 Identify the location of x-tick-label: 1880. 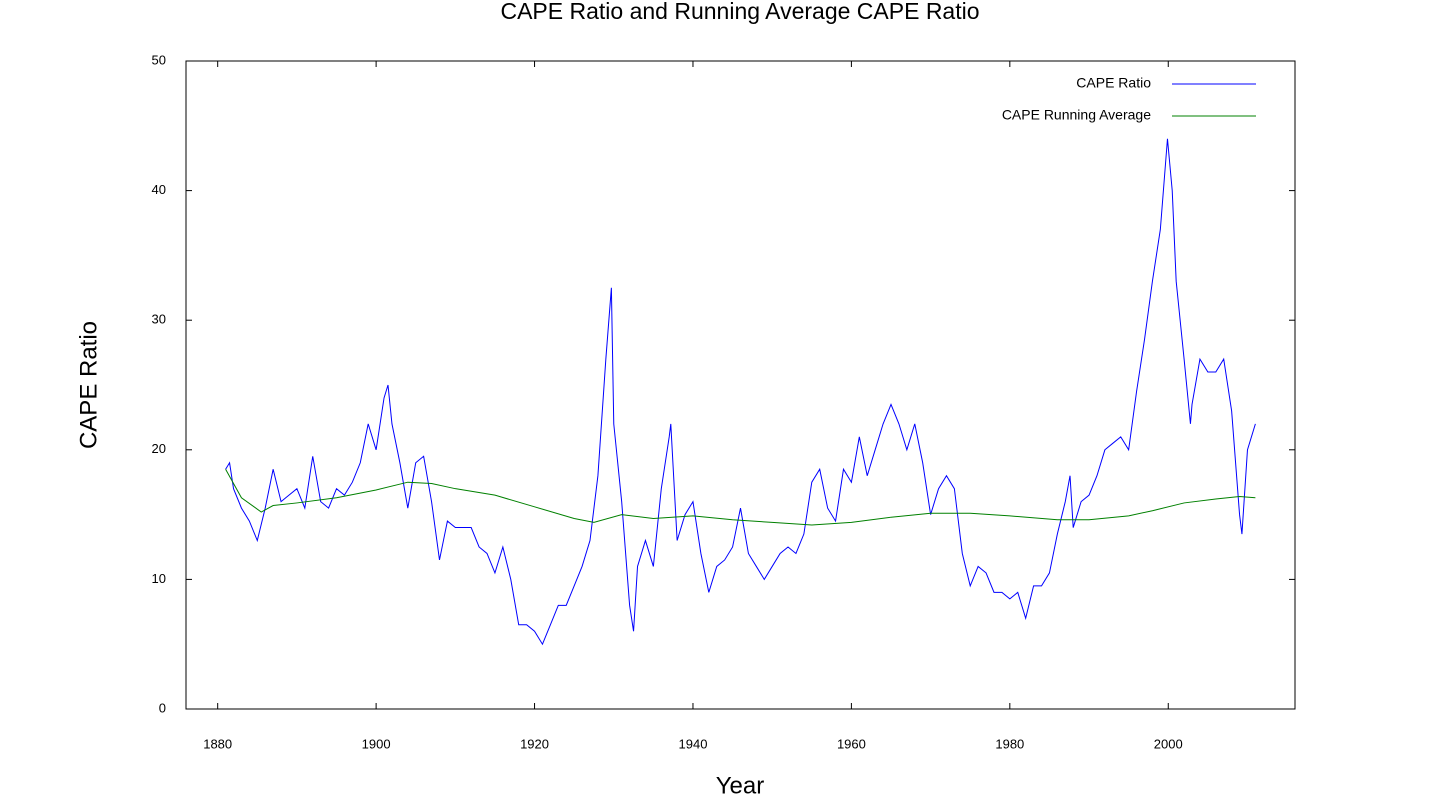
(217, 743).